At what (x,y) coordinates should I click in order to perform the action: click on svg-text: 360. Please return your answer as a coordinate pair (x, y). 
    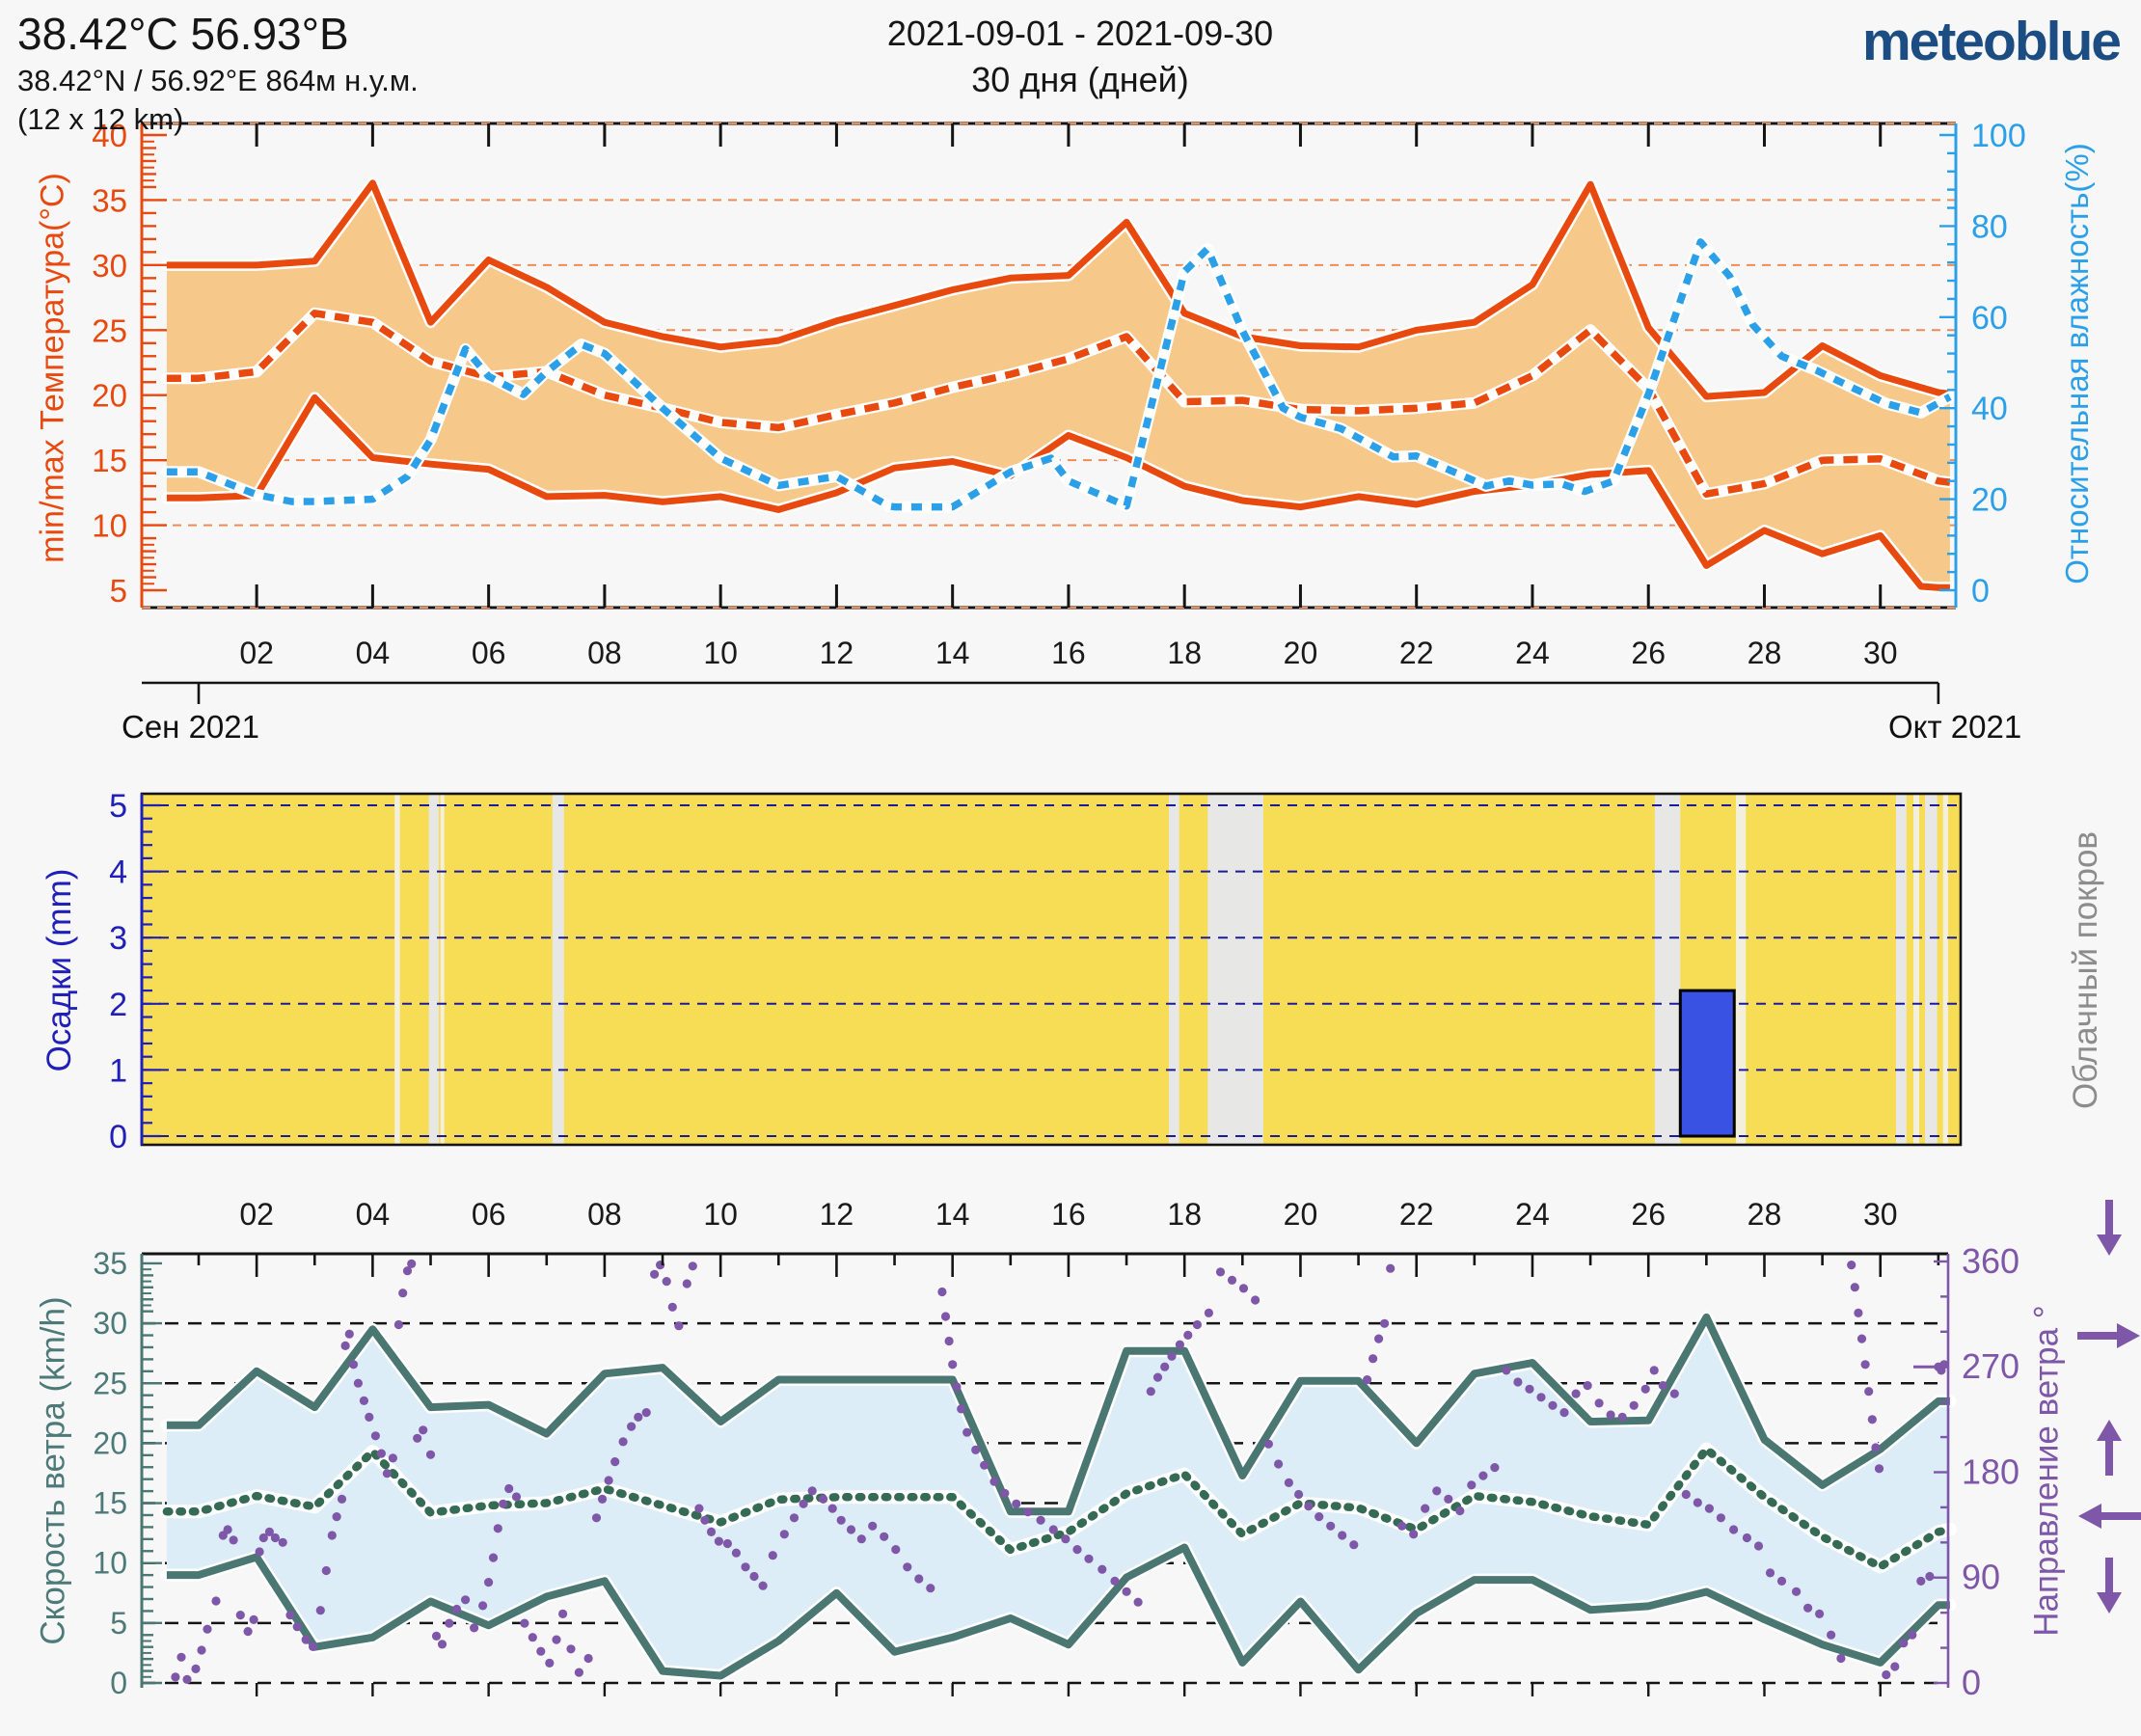
    Looking at the image, I should click on (1990, 1261).